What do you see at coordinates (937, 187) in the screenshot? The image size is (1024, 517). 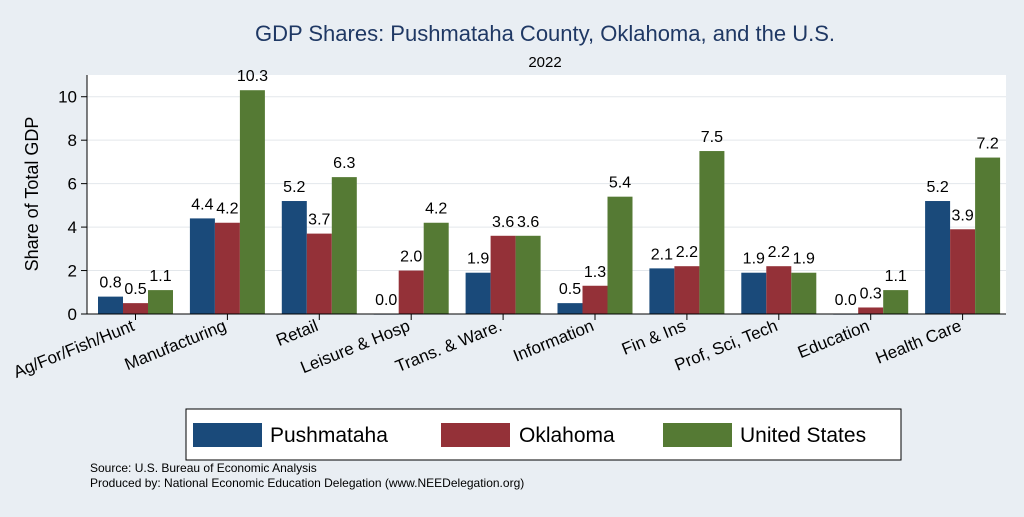 I see `data-label-pushmataha-health-care: 5.2` at bounding box center [937, 187].